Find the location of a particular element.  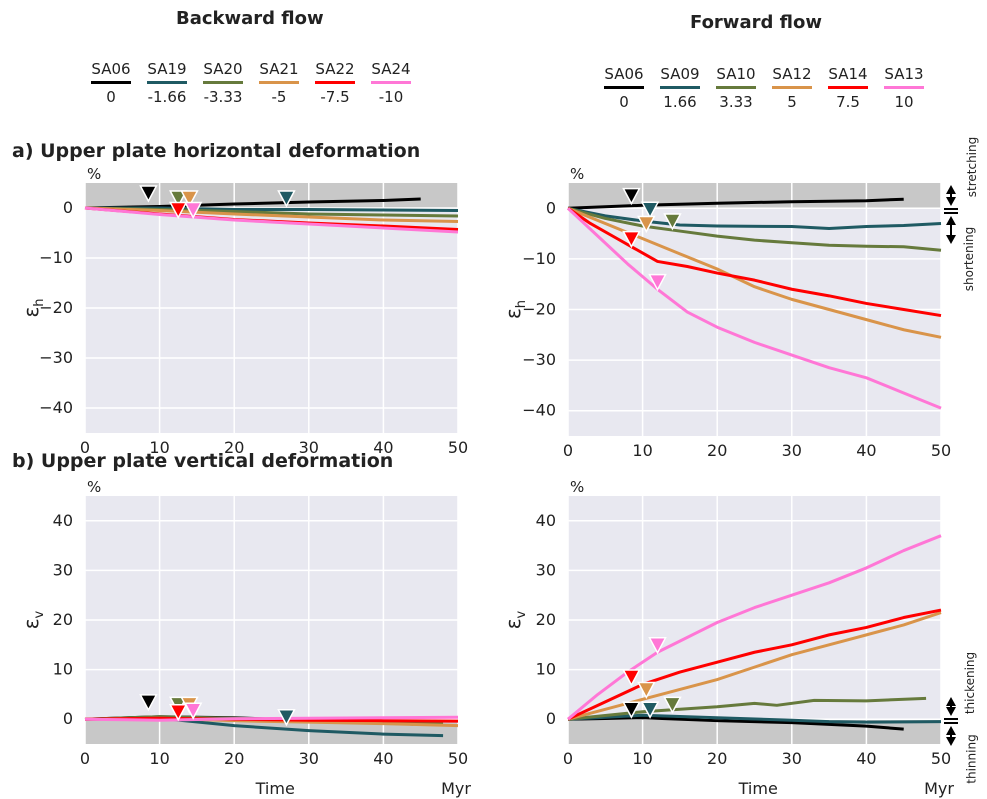

series-line-sa21 is located at coordinates (271, 214).